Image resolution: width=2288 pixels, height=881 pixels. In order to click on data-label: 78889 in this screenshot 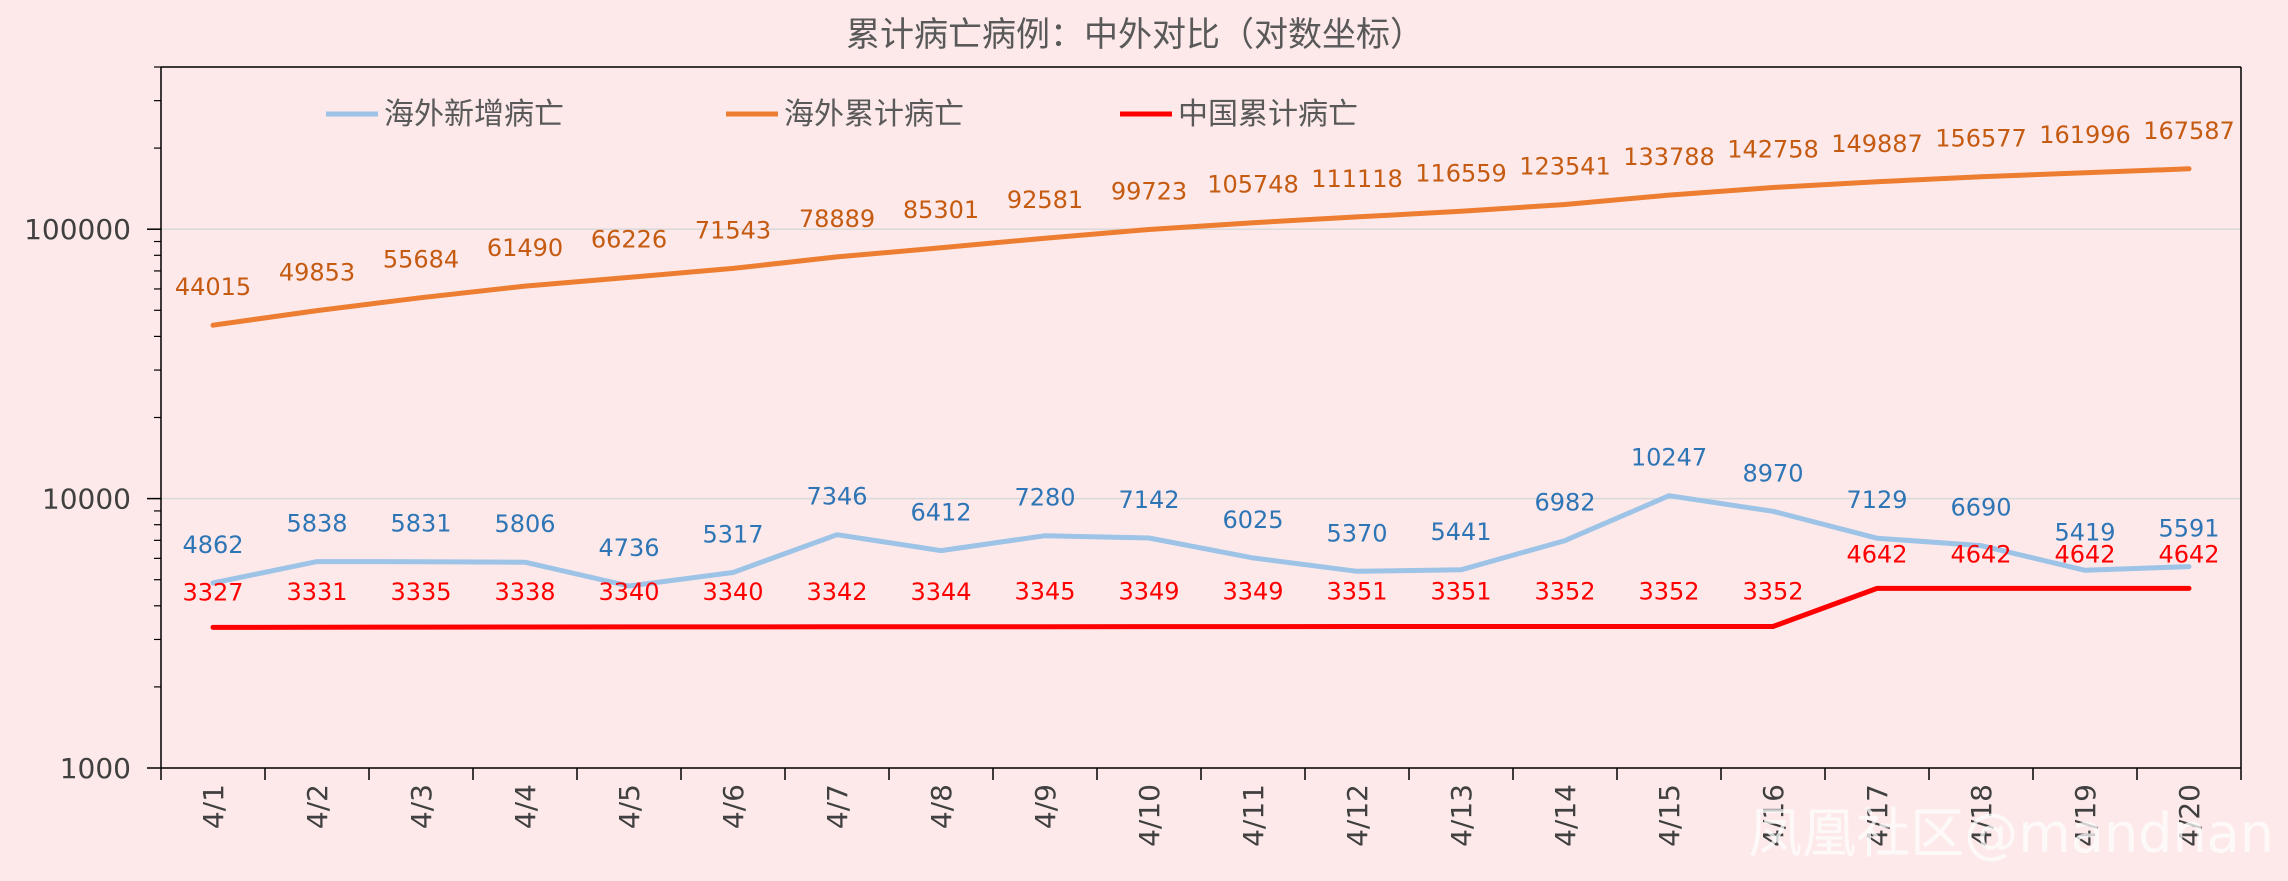, I will do `click(837, 219)`.